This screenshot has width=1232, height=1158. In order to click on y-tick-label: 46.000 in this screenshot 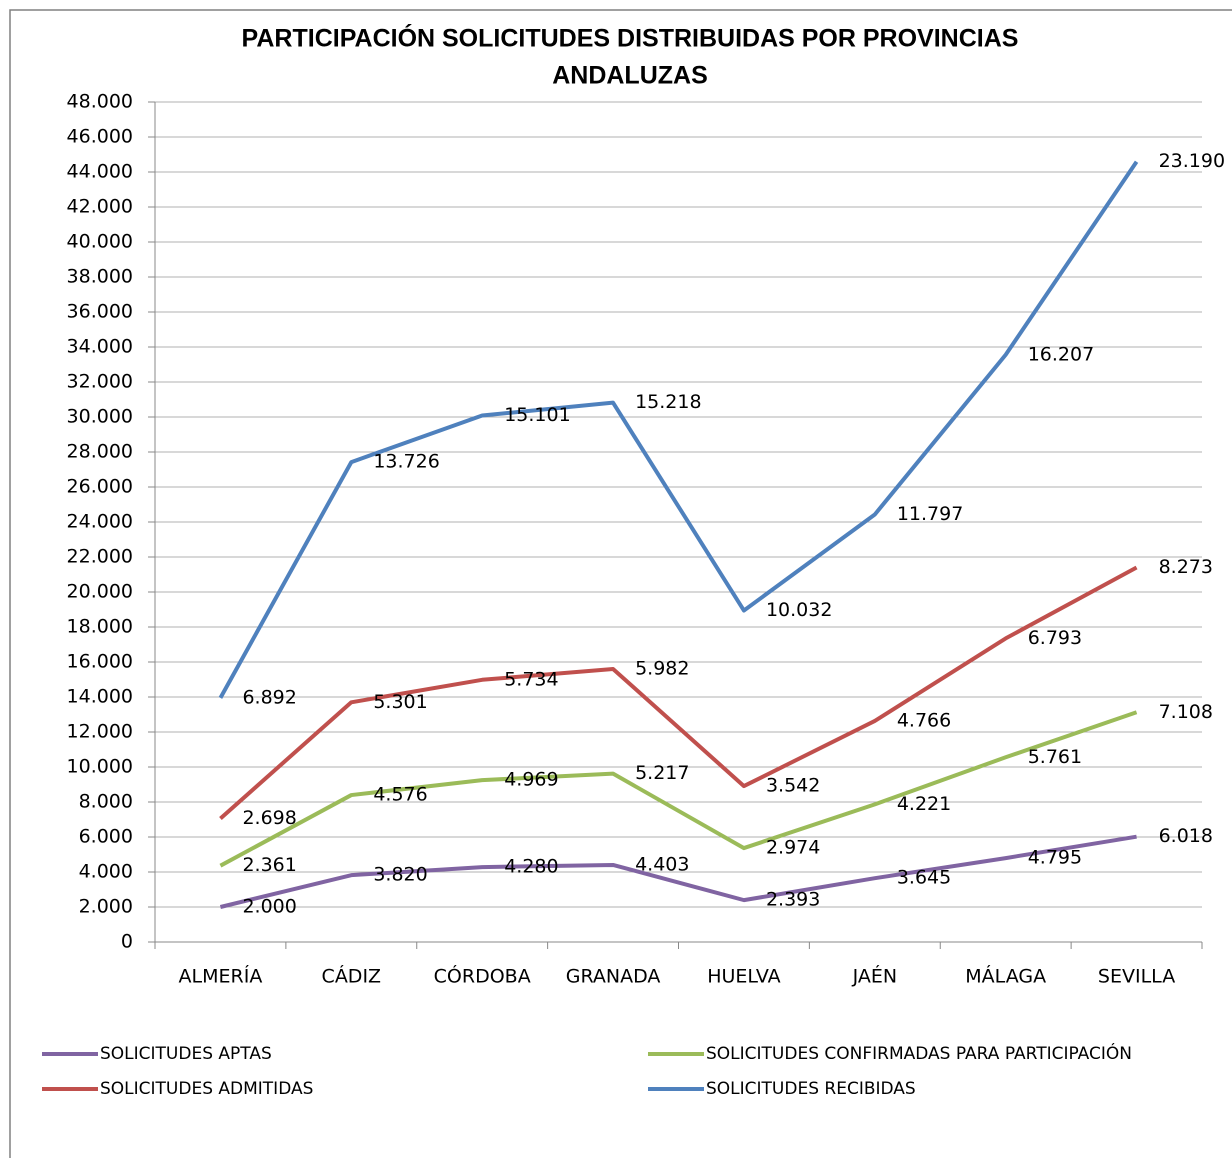, I will do `click(100, 137)`.